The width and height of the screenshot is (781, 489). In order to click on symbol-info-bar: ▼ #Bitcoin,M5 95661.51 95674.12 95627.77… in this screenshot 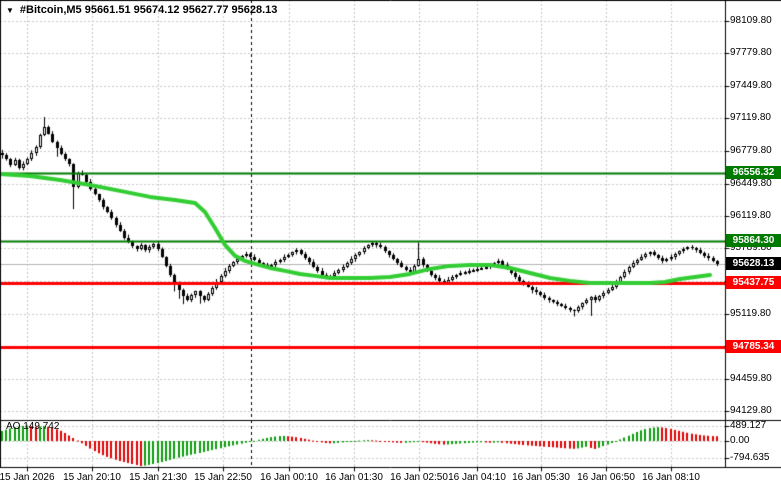, I will do `click(141, 10)`.